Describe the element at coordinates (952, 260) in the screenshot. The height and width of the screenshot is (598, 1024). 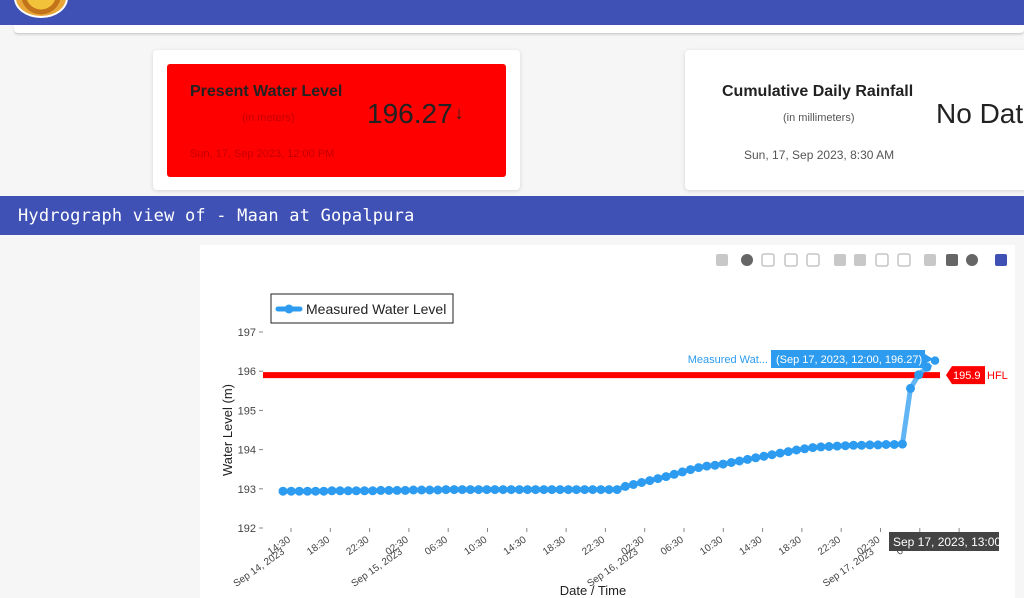
I see `compare-hover-icon` at that location.